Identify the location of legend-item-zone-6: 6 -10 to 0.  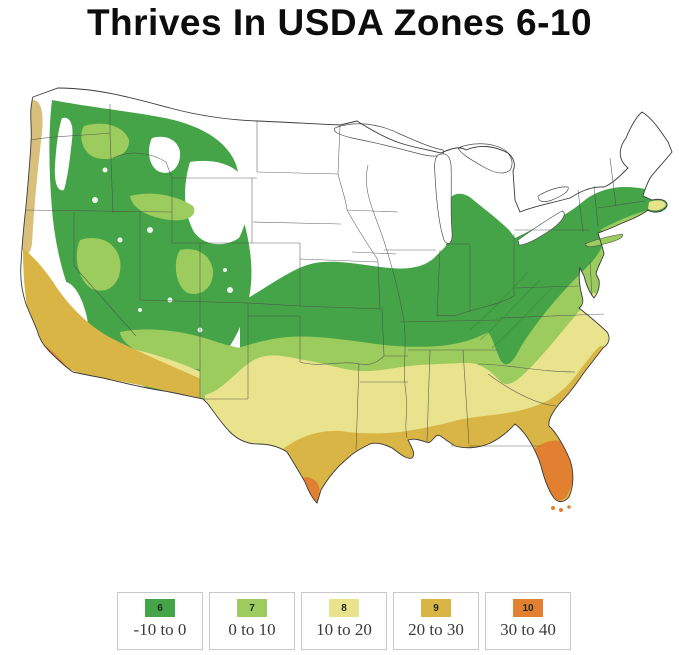
(160, 621).